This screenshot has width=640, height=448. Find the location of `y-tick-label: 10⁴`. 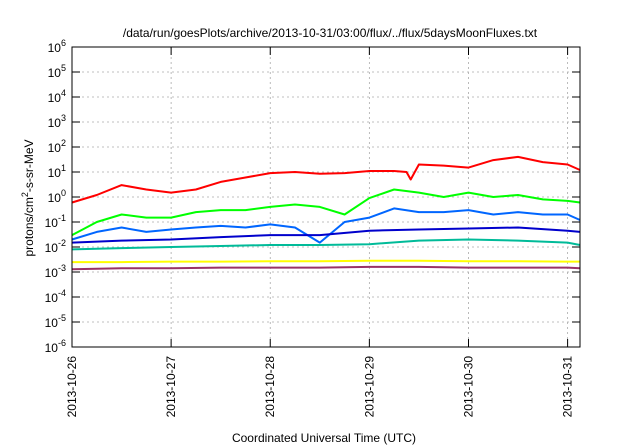

y-tick-label: 10⁴ is located at coordinates (57, 96).